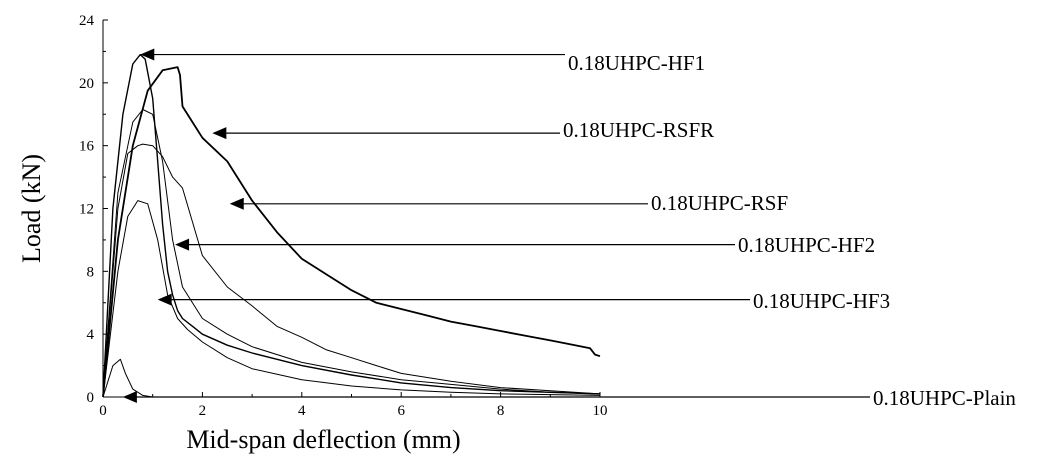 The height and width of the screenshot is (468, 1055). Describe the element at coordinates (203, 411) in the screenshot. I see `x-tick-label: 2` at that location.